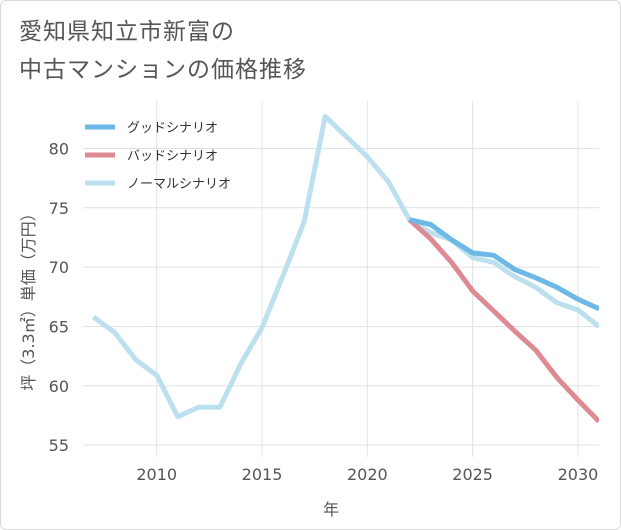 This screenshot has height=530, width=621. Describe the element at coordinates (59, 267) in the screenshot. I see `y-tick-label: 70` at that location.